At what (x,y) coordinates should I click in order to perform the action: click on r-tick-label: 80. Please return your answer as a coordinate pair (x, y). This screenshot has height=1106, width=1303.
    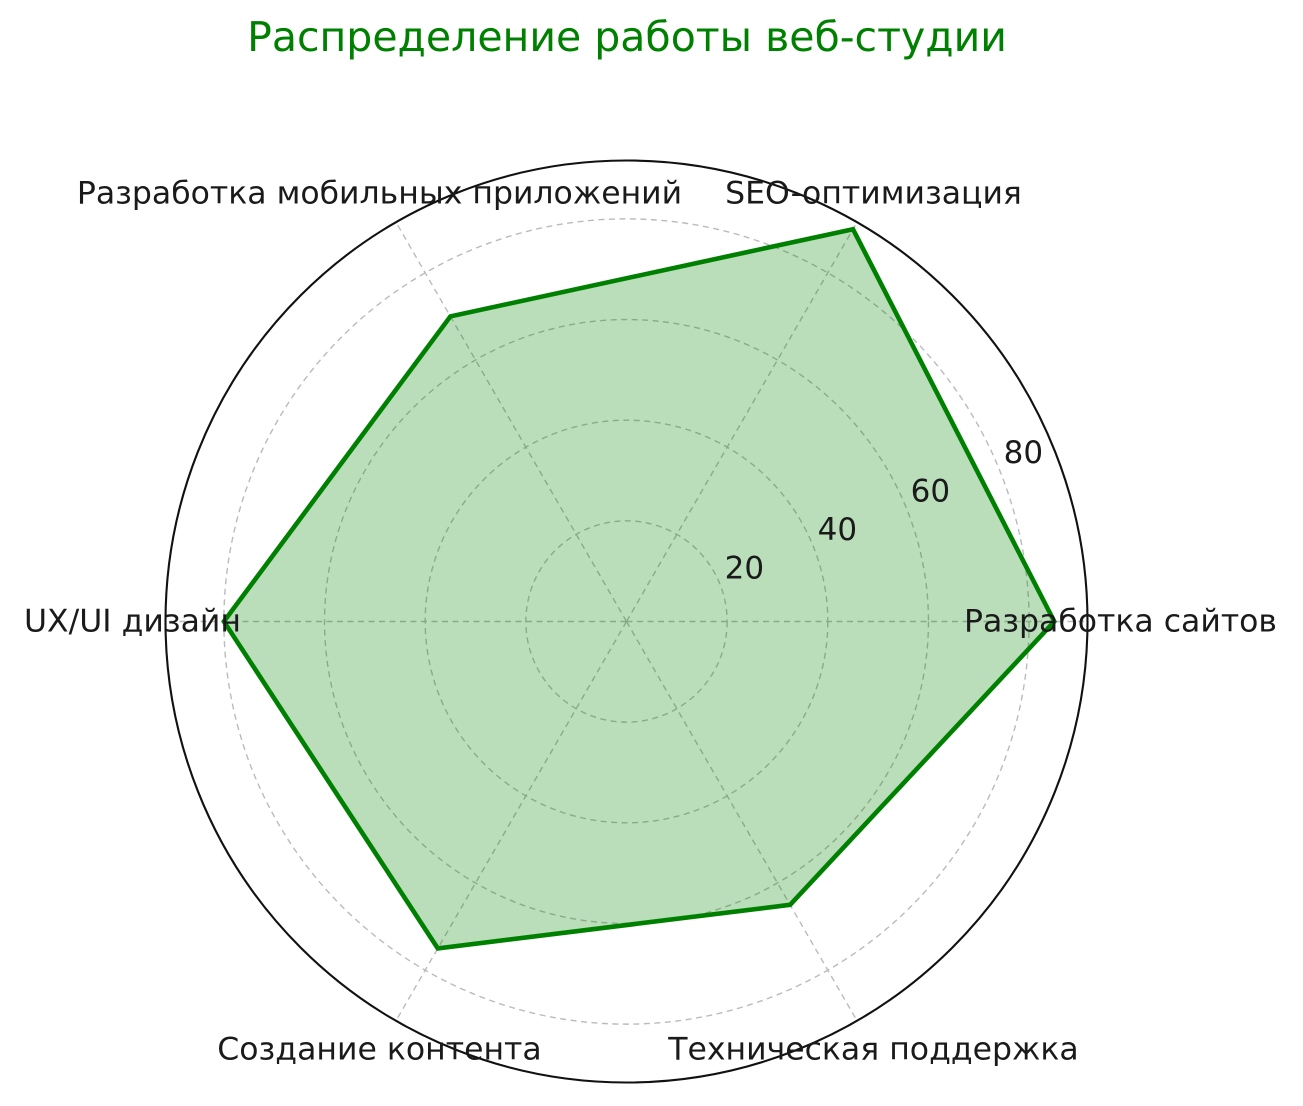
    Looking at the image, I should click on (1023, 453).